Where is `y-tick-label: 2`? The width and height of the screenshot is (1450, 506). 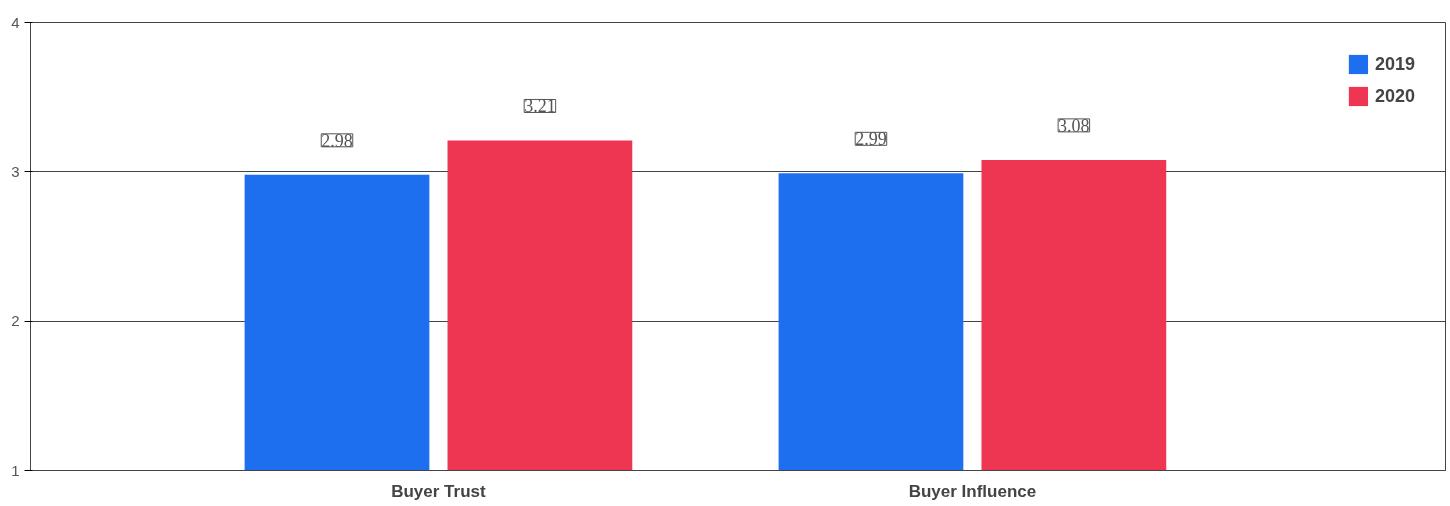 y-tick-label: 2 is located at coordinates (15, 321).